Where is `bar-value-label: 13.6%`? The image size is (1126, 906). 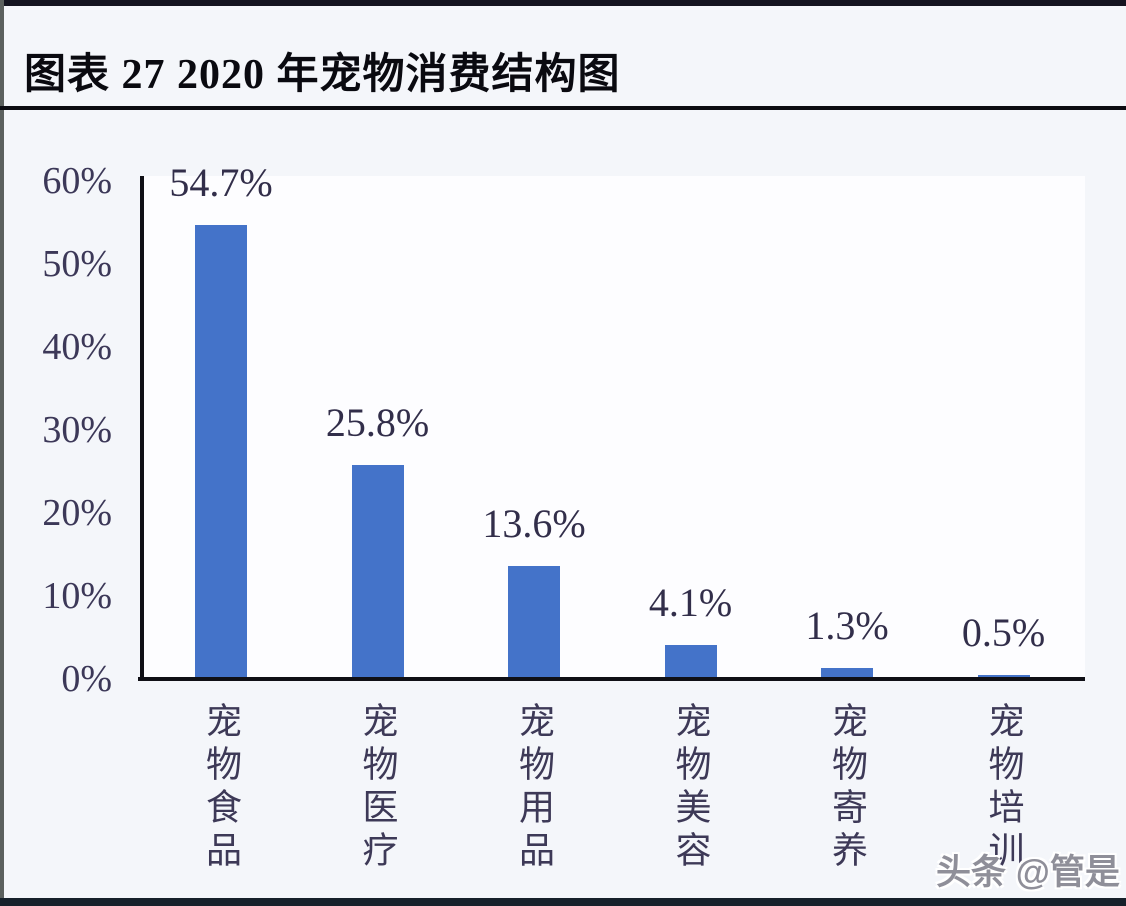 bar-value-label: 13.6% is located at coordinates (534, 523).